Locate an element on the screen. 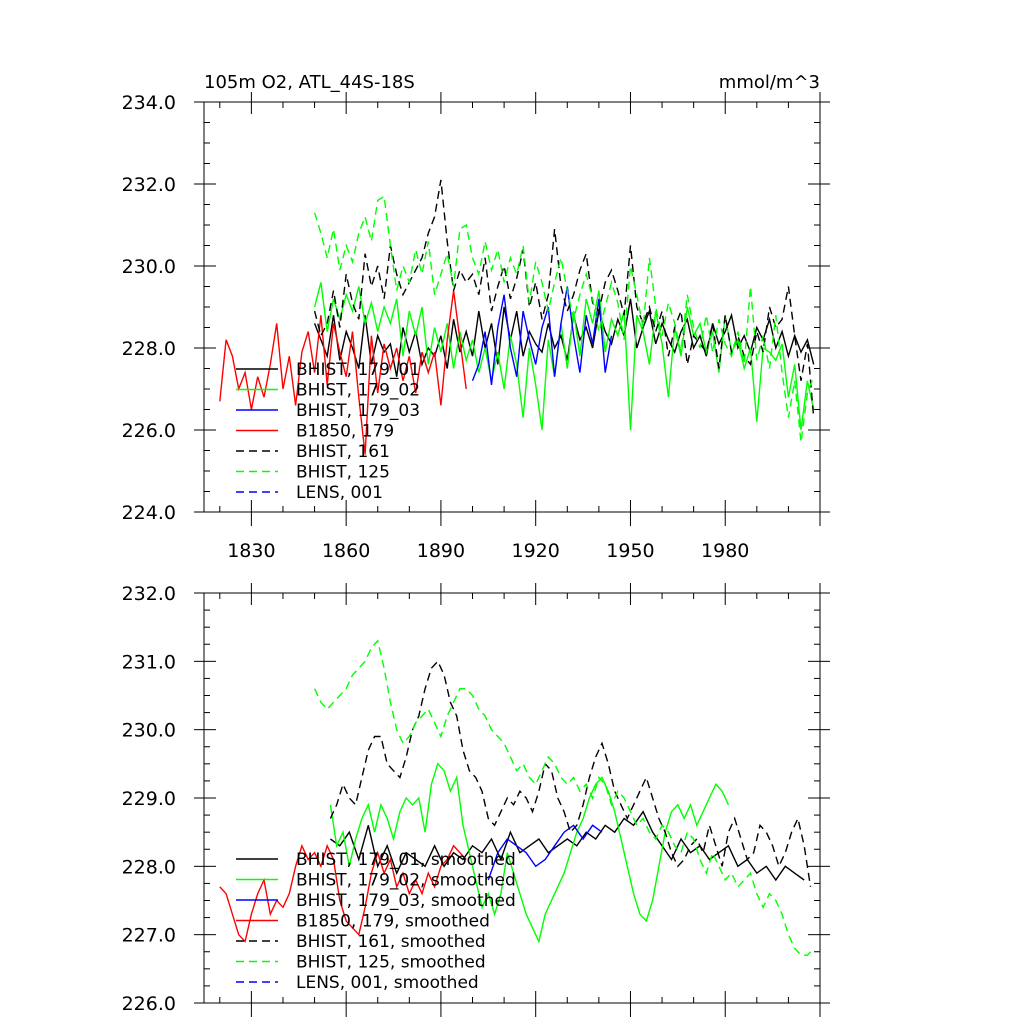 The height and width of the screenshot is (1024, 1024). legend-label: LENS, 001 is located at coordinates (339, 493).